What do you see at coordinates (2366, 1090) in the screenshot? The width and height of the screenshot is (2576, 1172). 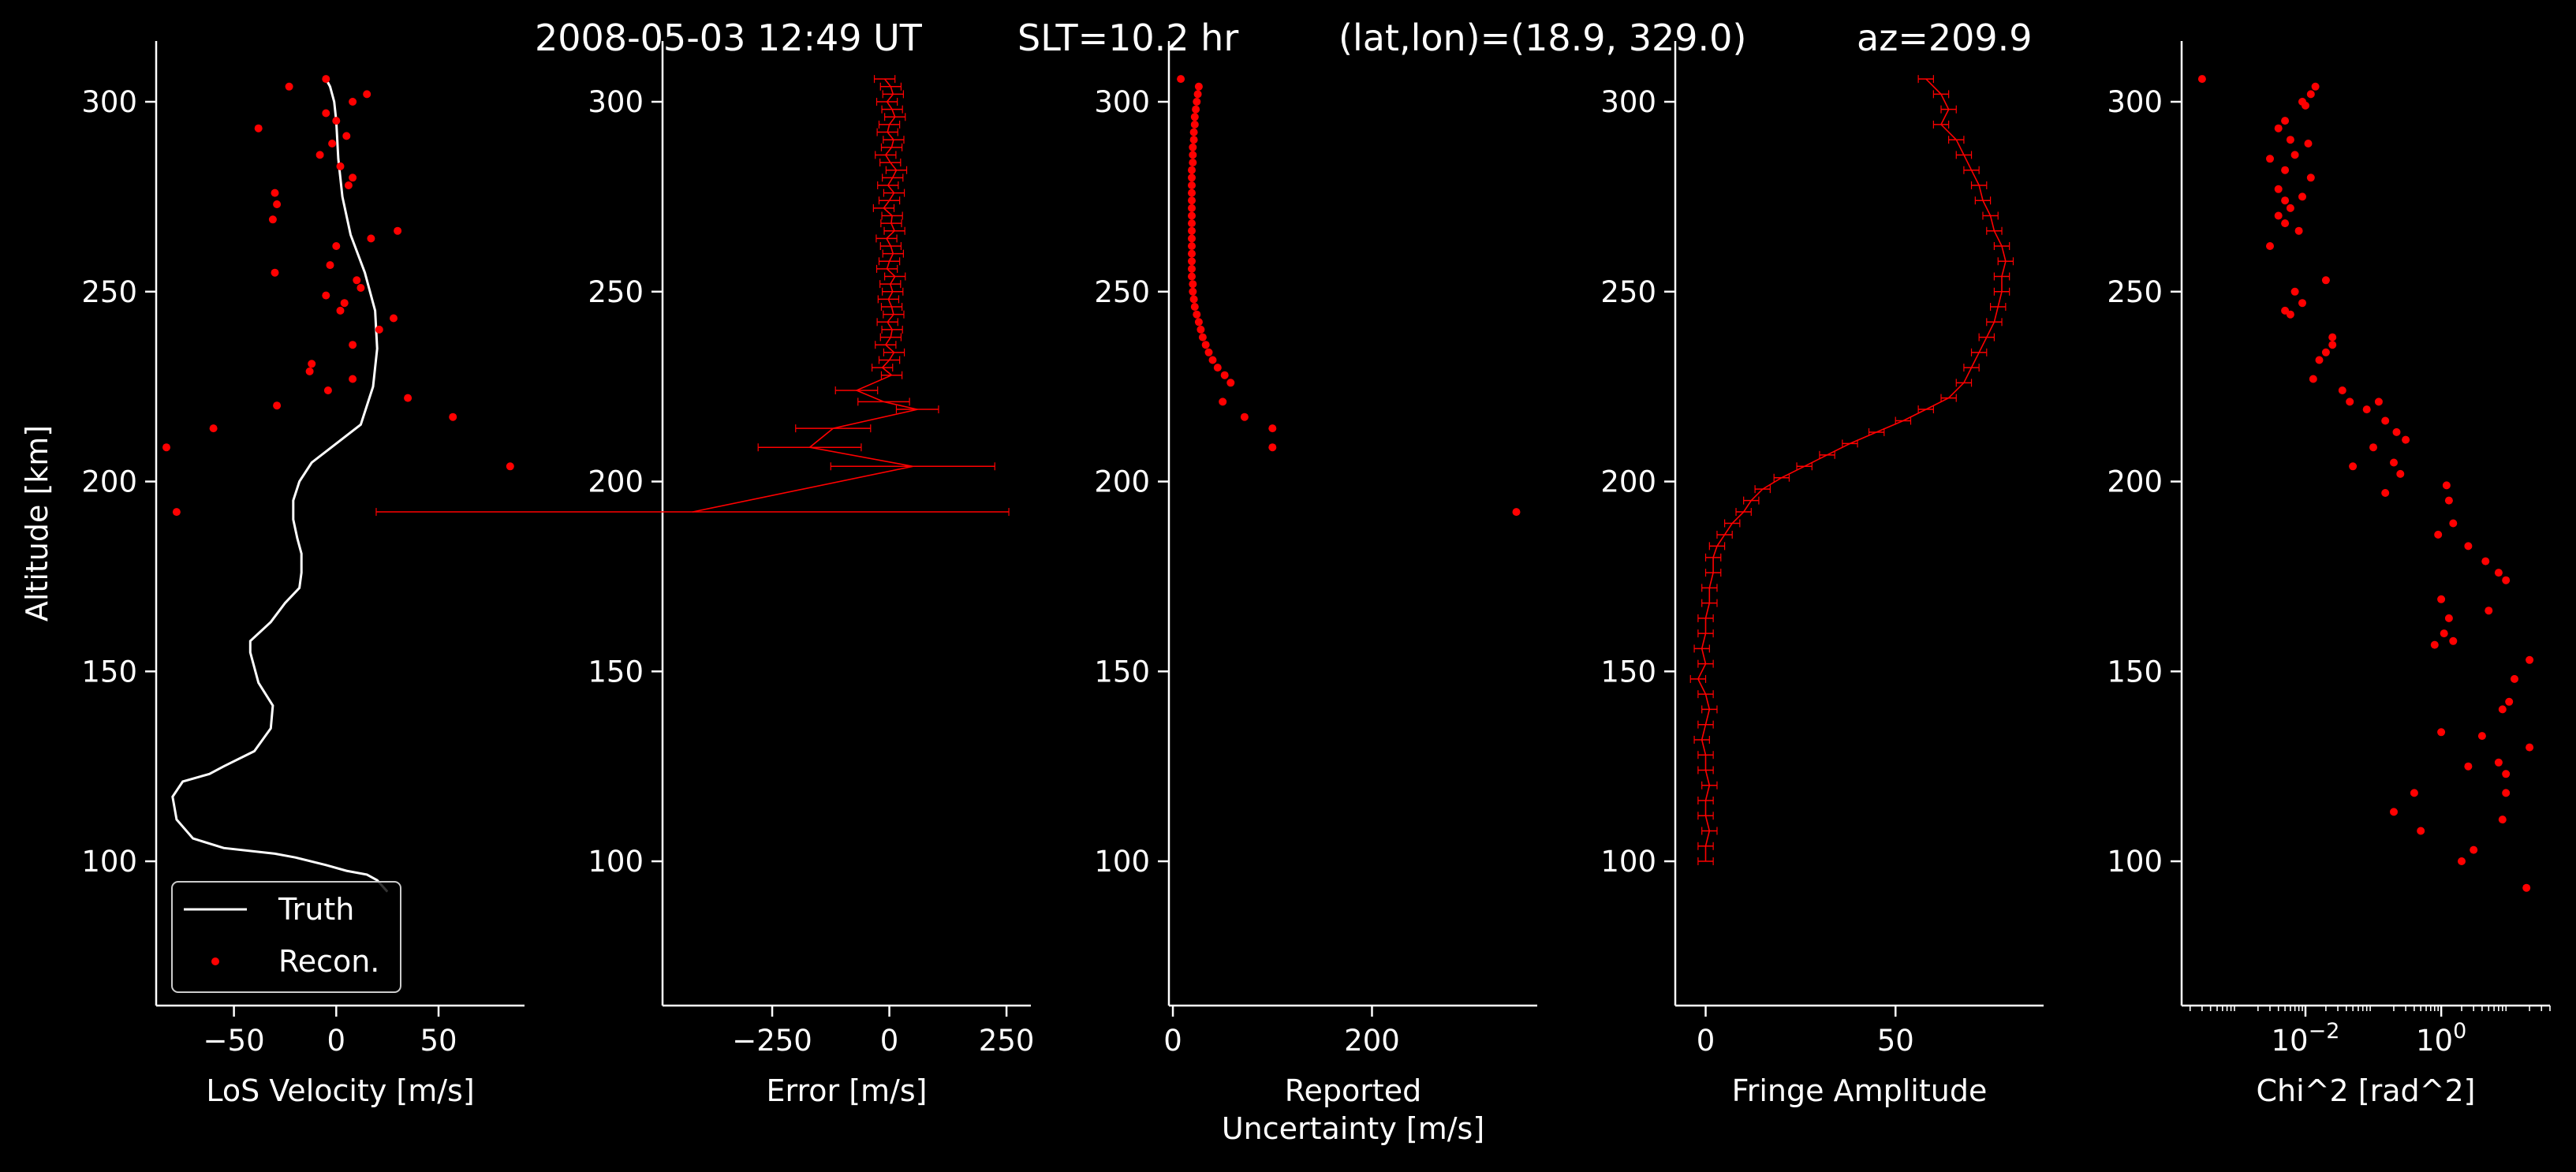 I see `x-axis-label: Chi^2 [rad^2]` at bounding box center [2366, 1090].